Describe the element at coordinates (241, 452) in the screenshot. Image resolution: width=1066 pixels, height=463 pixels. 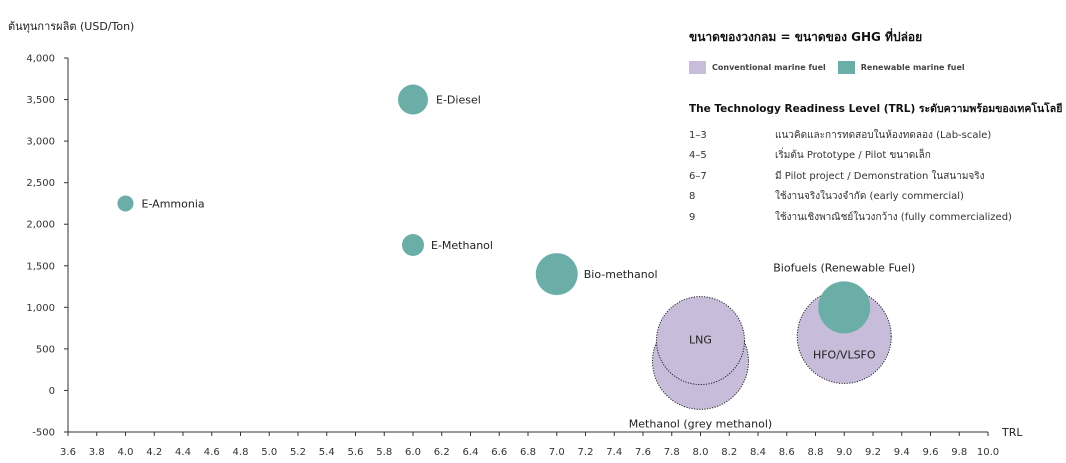
I see `x-tick-label: 4.8` at that location.